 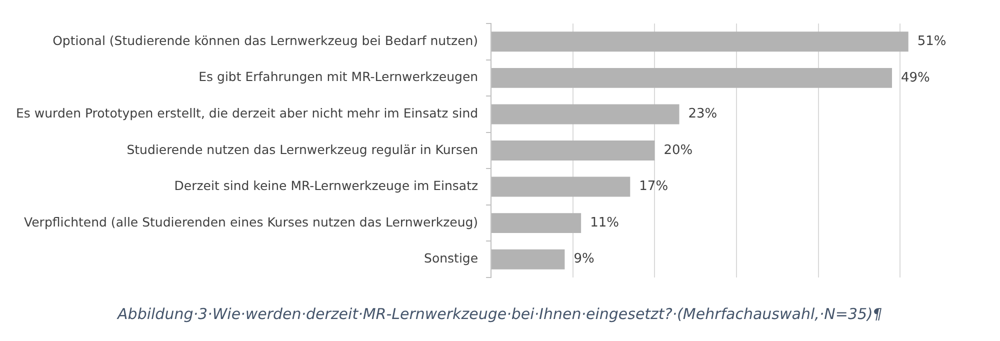 What do you see at coordinates (500, 314) in the screenshot?
I see `text: Abbildung·3·Wie·werden·derzeit·MR-Lernwerkzeuge·bei·Ihnen·eingesetzt?·(Mehrfachauswahl,·N=35)¶` at bounding box center [500, 314].